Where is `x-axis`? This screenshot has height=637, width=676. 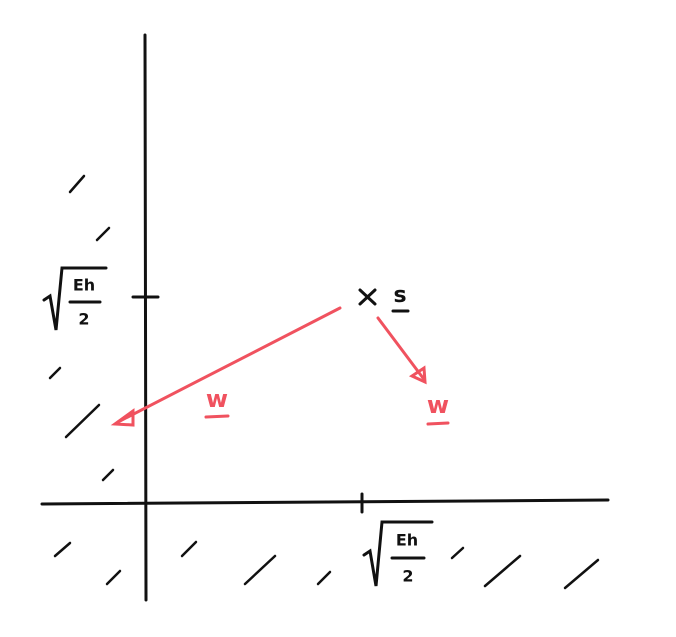
x-axis is located at coordinates (325, 502).